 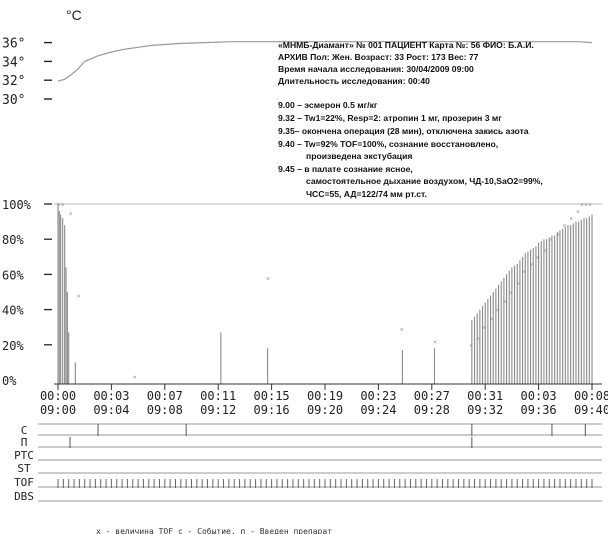 What do you see at coordinates (591, 396) in the screenshot?
I see `x-tick-elapsed-label: 00:08` at bounding box center [591, 396].